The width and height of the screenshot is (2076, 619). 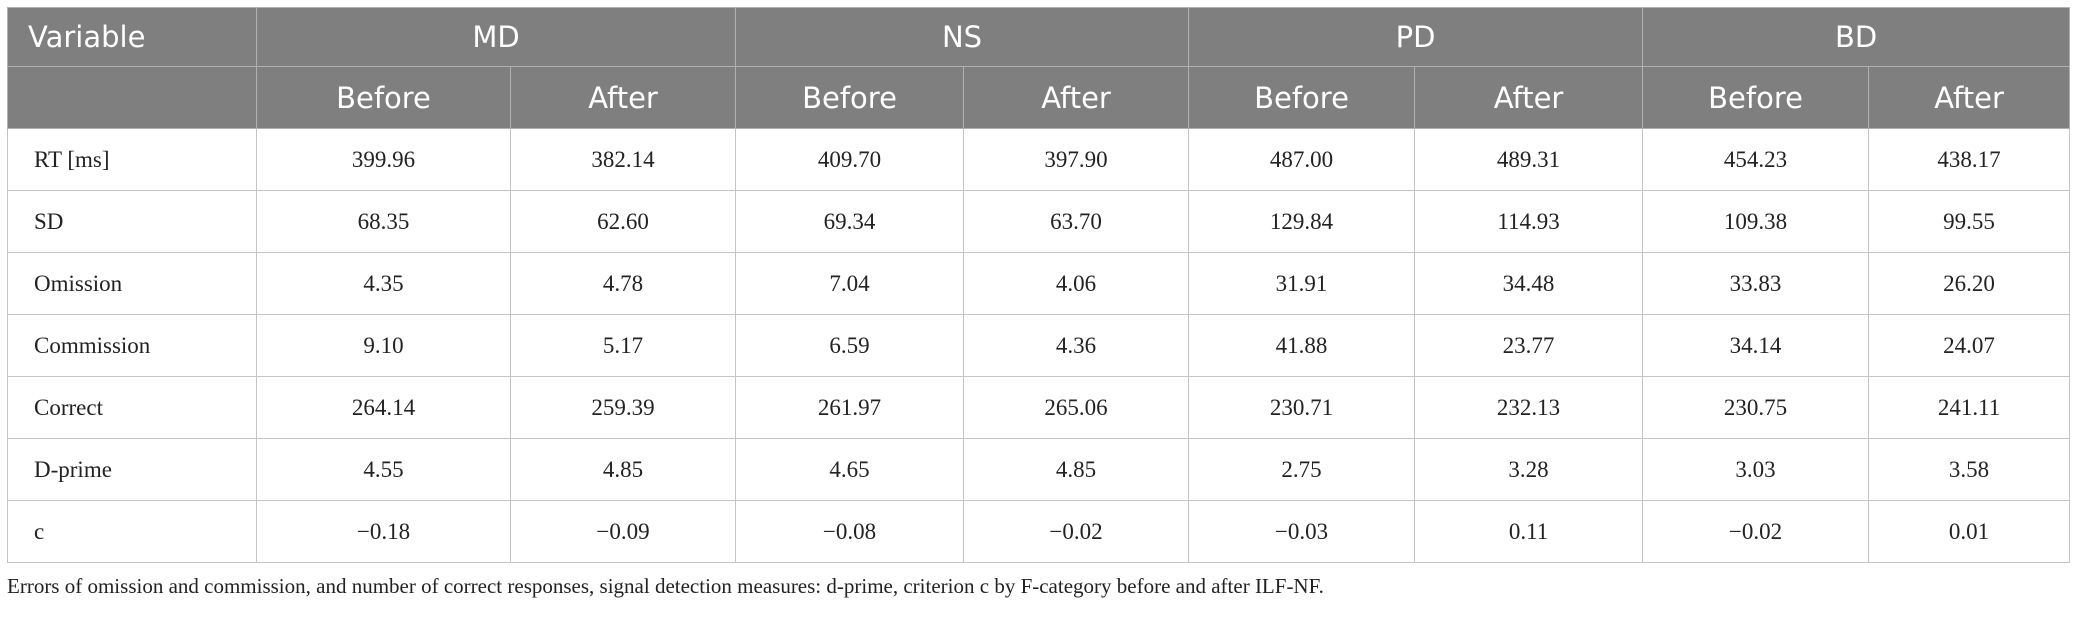 I want to click on table-cell: 9.10, so click(x=383, y=345).